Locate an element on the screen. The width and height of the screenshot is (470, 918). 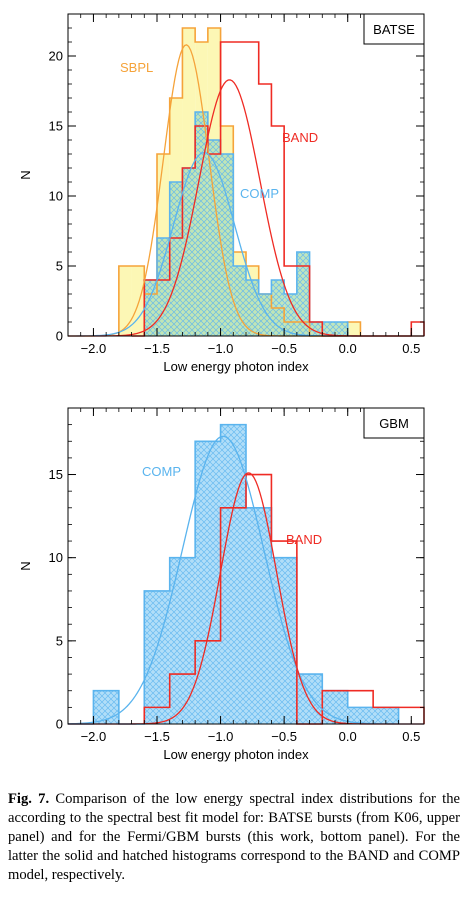
panel-label: GBM is located at coordinates (394, 423).